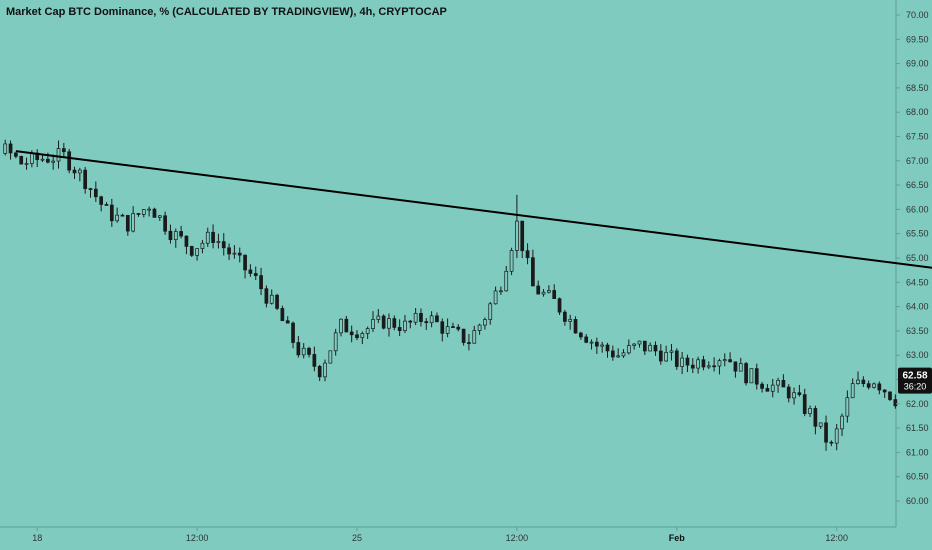 This screenshot has width=932, height=550. What do you see at coordinates (917, 404) in the screenshot?
I see `y-tick-label: 62.00` at bounding box center [917, 404].